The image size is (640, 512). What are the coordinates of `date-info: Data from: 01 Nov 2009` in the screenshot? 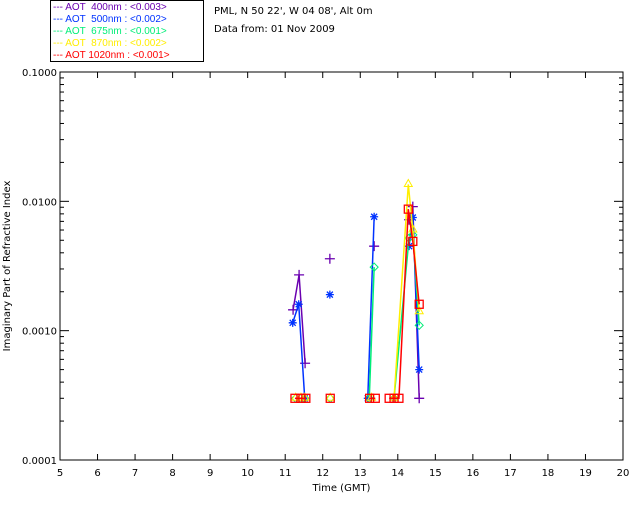 It's located at (274, 29).